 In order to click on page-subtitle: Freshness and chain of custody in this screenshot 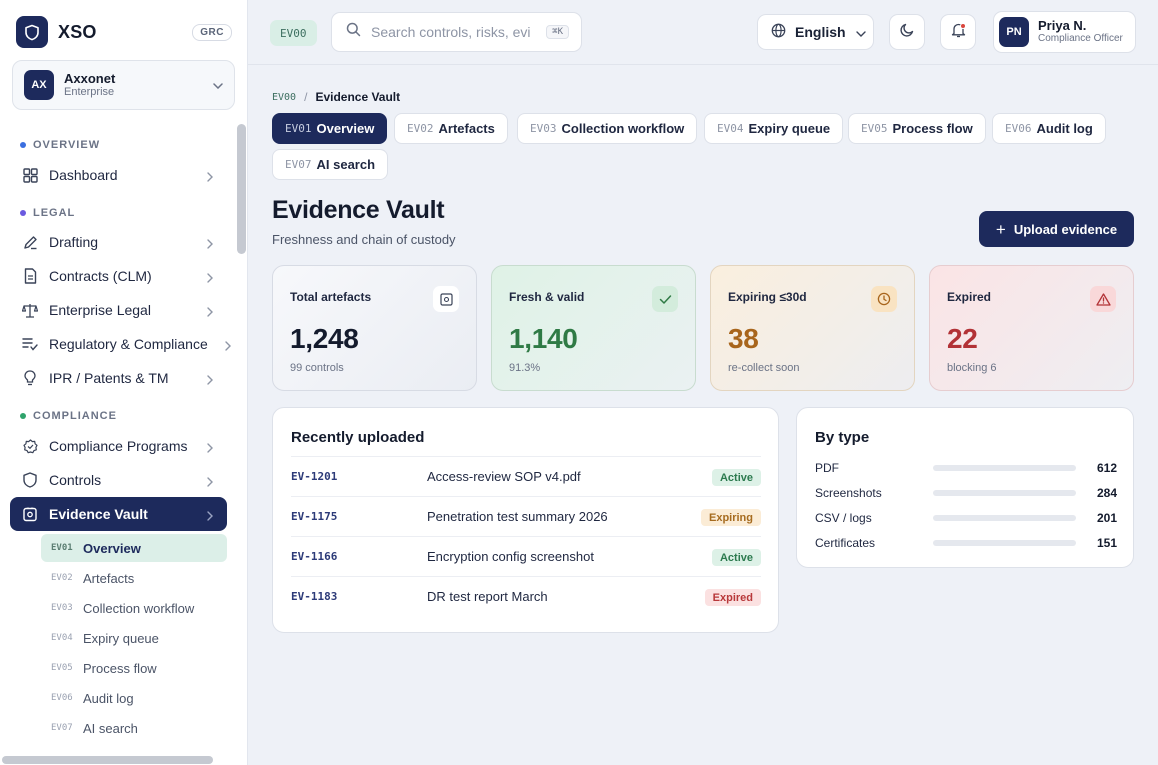, I will do `click(364, 239)`.